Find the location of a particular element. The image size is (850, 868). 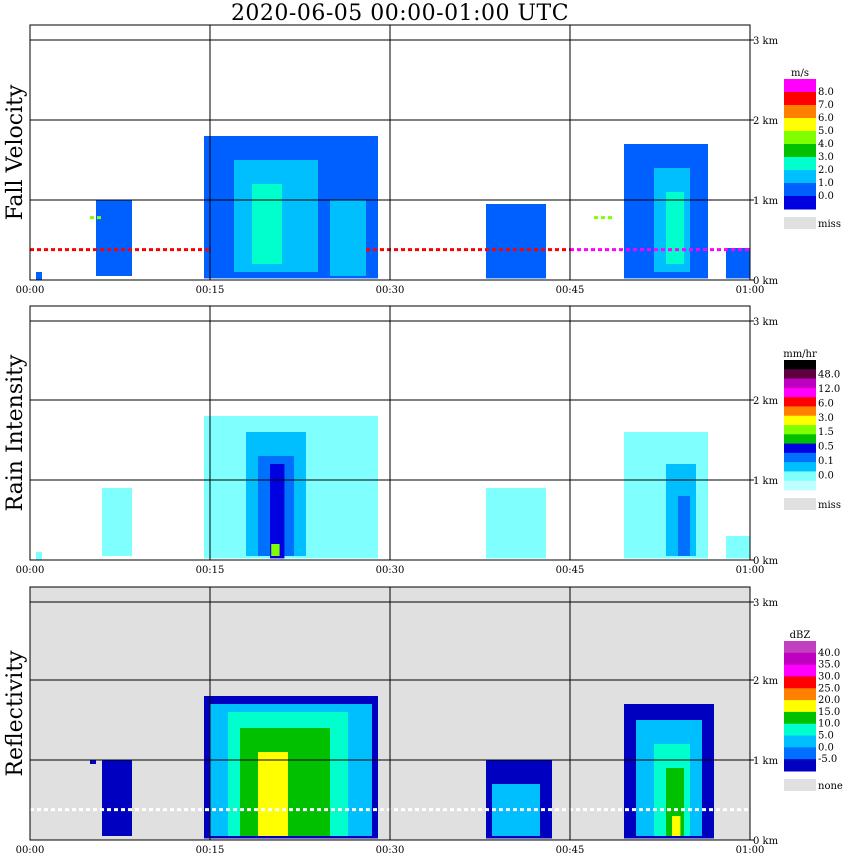

colorbar-label: 6.0 is located at coordinates (826, 403).